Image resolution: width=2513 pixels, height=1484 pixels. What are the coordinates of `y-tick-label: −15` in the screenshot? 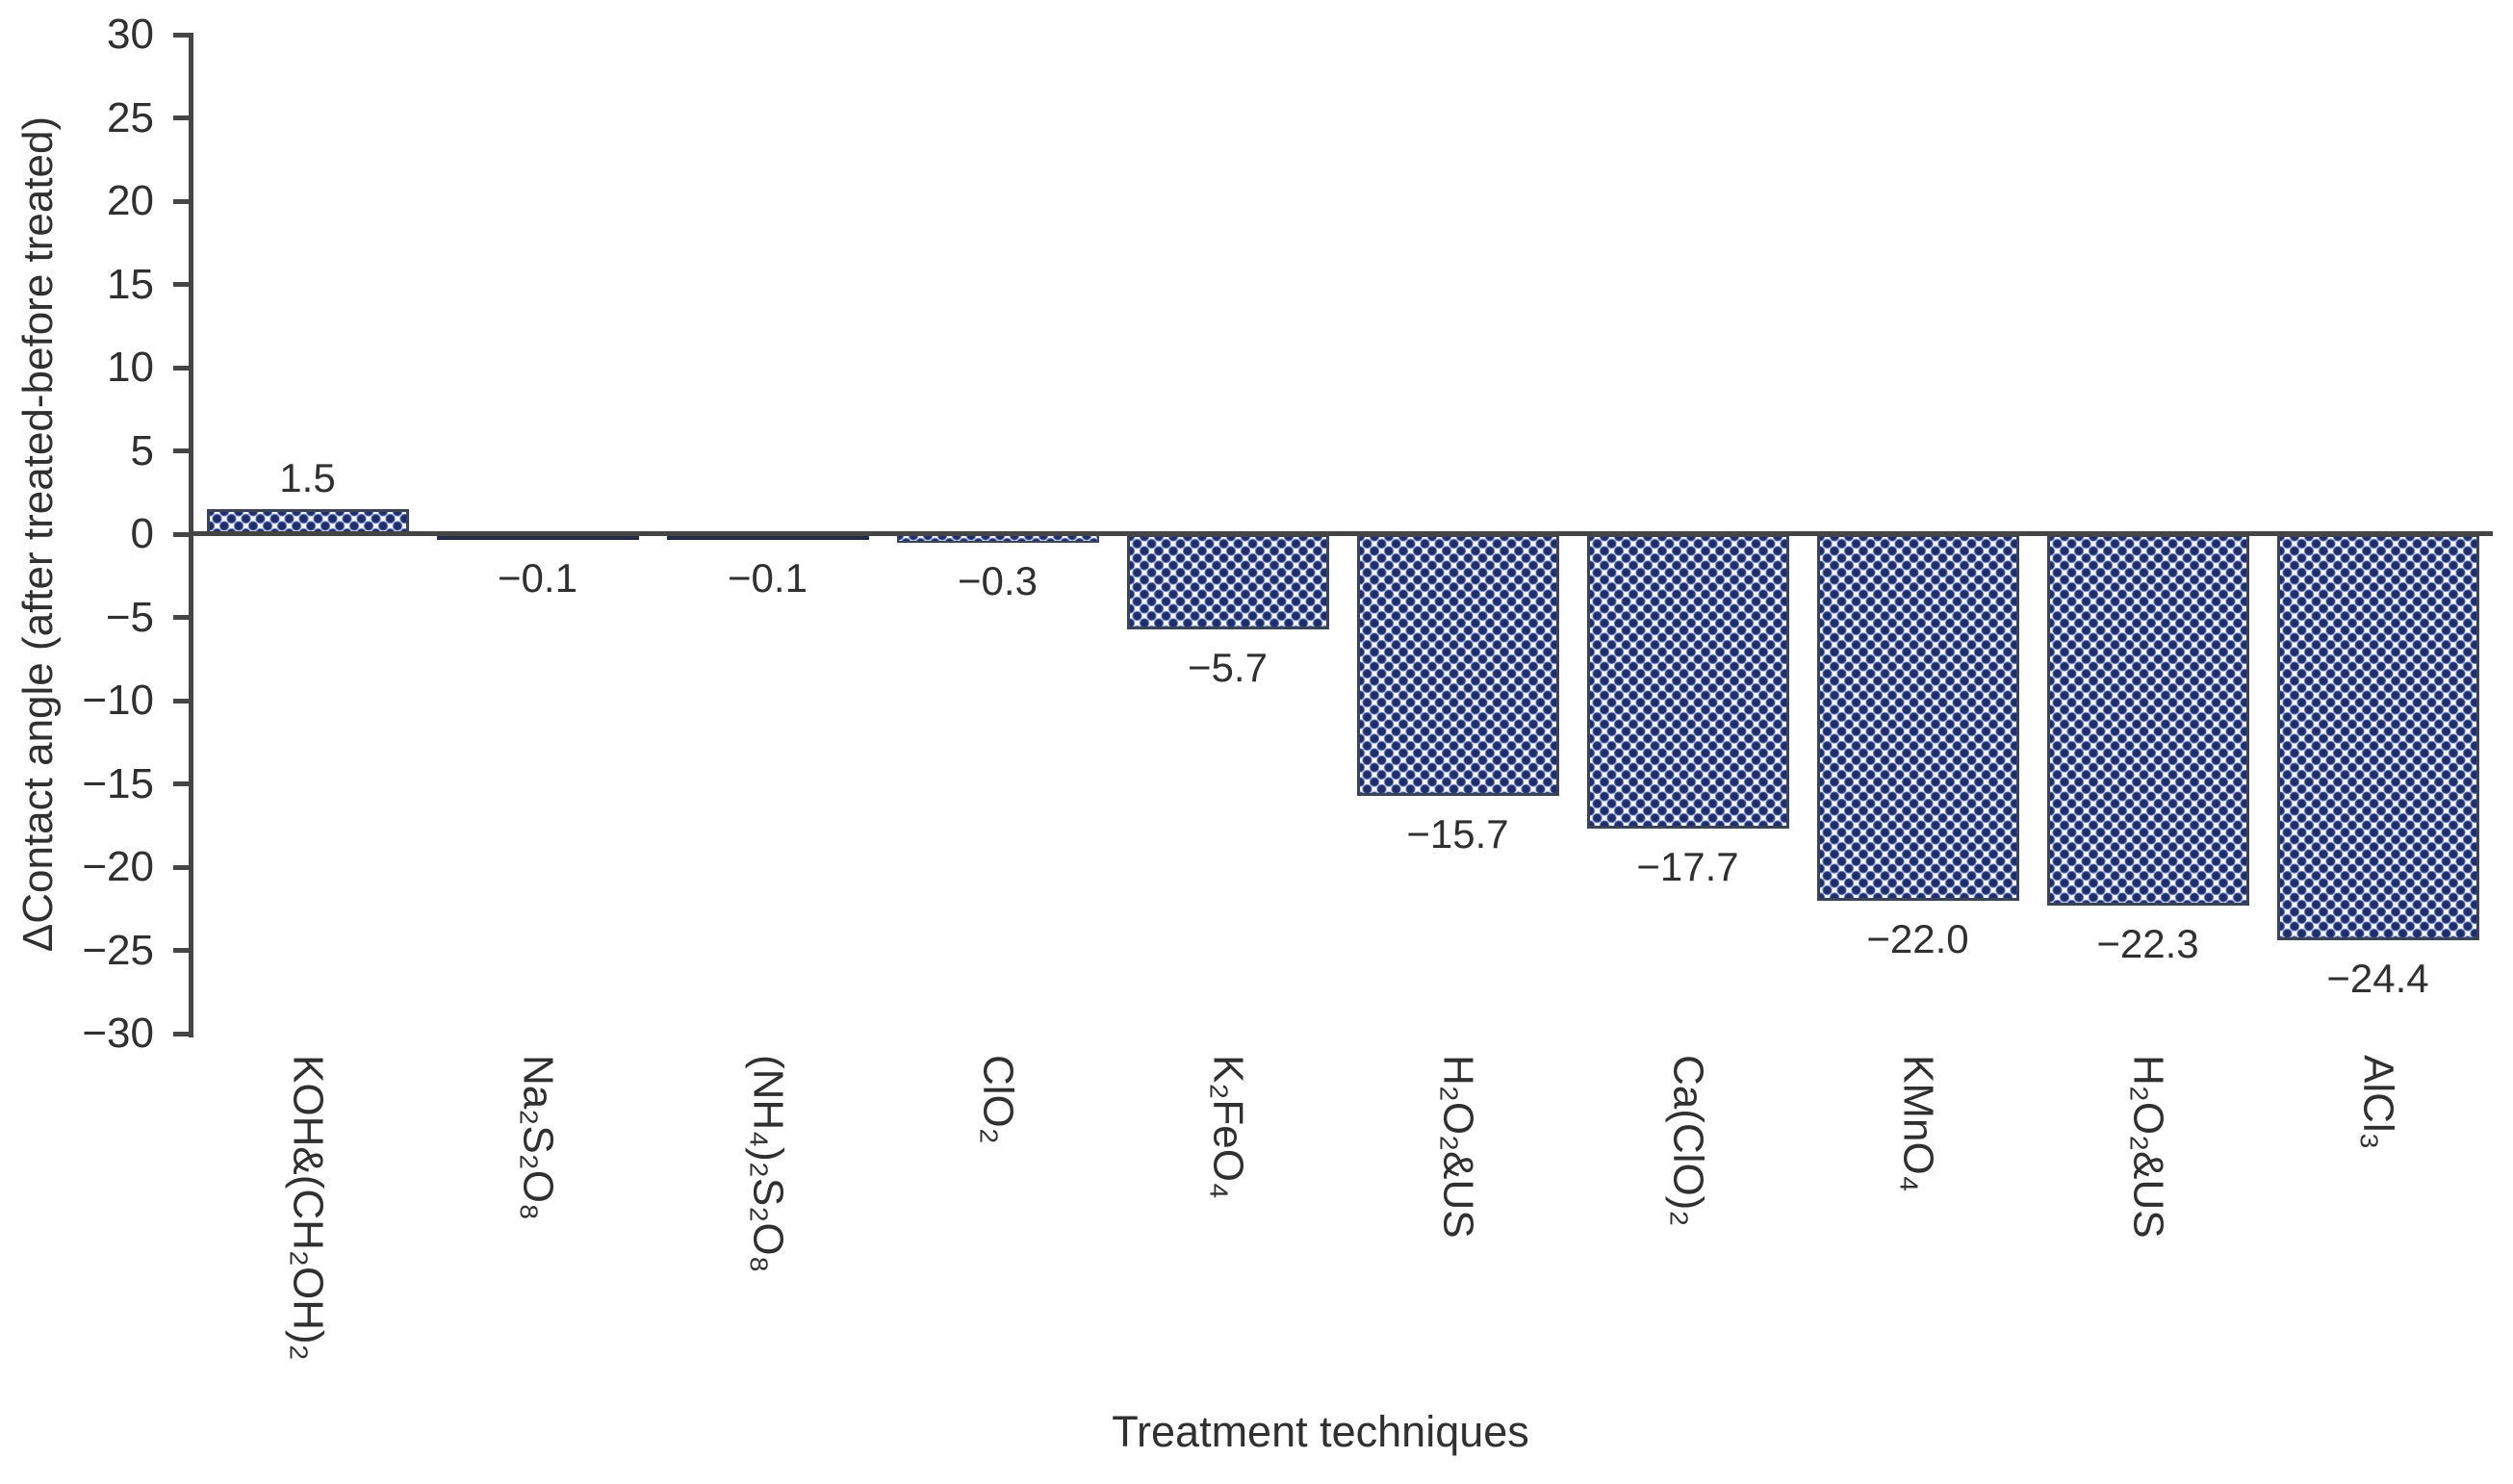 It's located at (118, 783).